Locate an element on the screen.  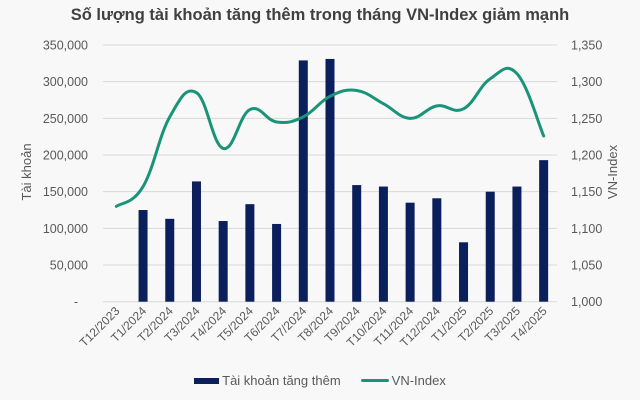
right-axis-ticks: 1,000 1,050 1,100 1,150 1,200 1,250 1,300 1,350 is located at coordinates (586, 174).